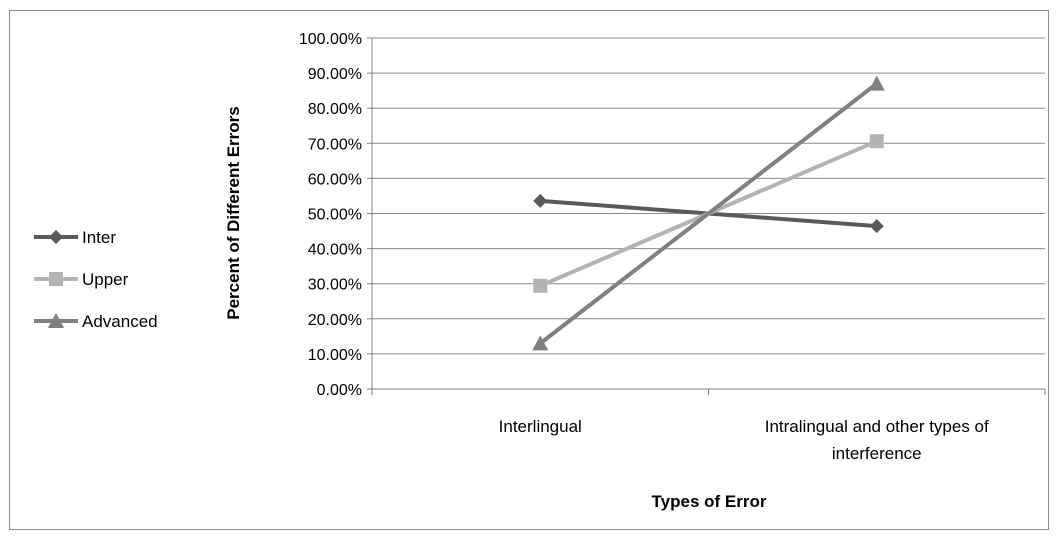 Image resolution: width=1058 pixels, height=537 pixels. What do you see at coordinates (335, 250) in the screenshot?
I see `y-tick-label: 40.00%` at bounding box center [335, 250].